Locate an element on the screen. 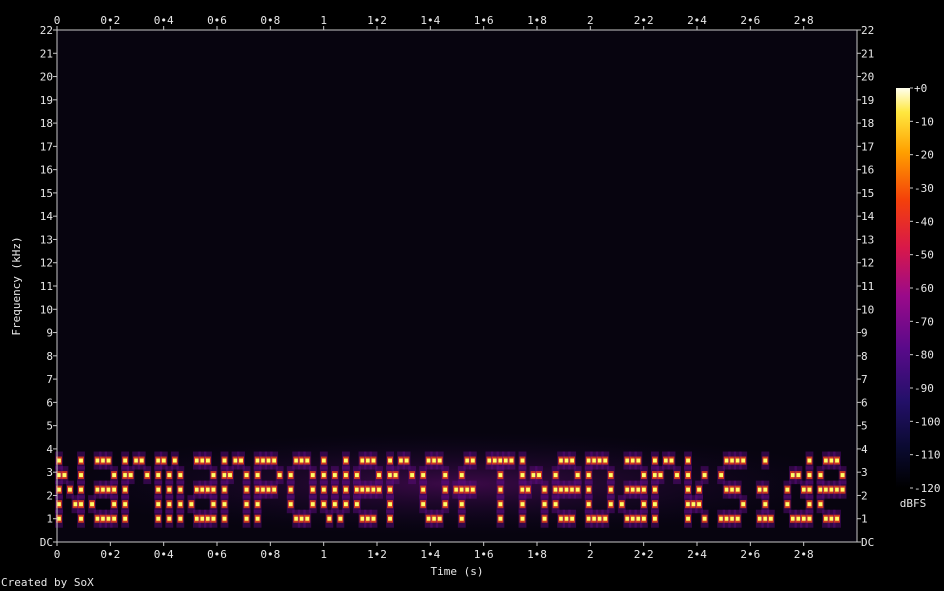 Image resolution: width=944 pixels, height=591 pixels. x-tick-label-top: 2•8 is located at coordinates (804, 20).